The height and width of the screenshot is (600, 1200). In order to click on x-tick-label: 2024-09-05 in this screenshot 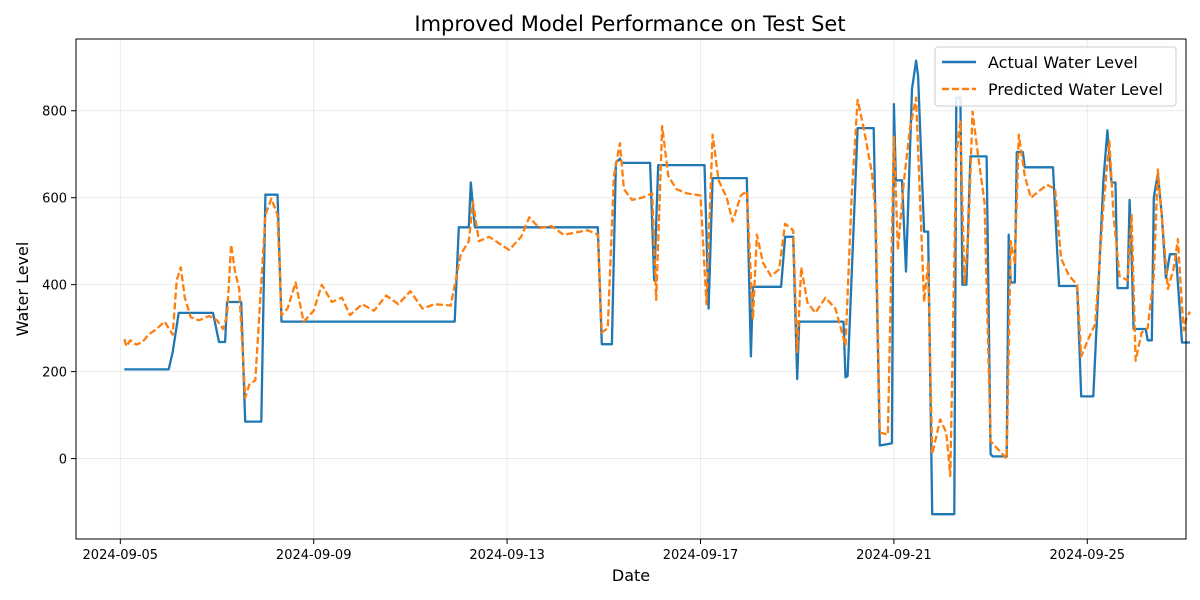, I will do `click(121, 555)`.